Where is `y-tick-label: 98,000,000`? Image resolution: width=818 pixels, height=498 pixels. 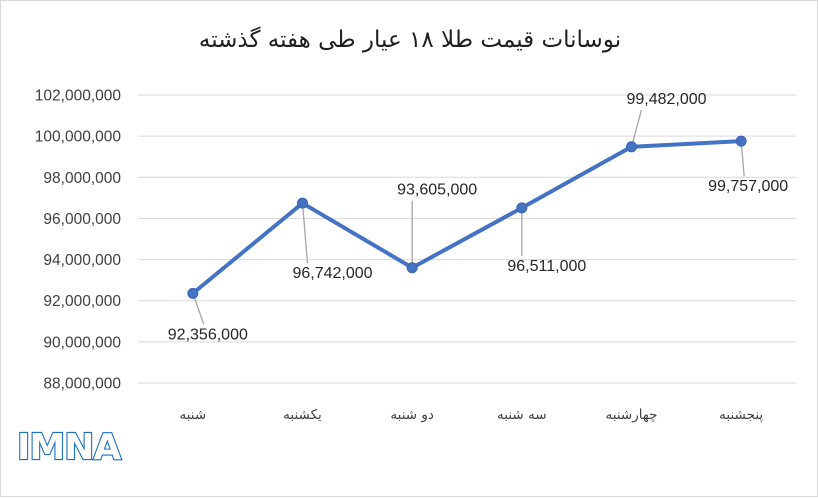
y-tick-label: 98,000,000 is located at coordinates (82, 178).